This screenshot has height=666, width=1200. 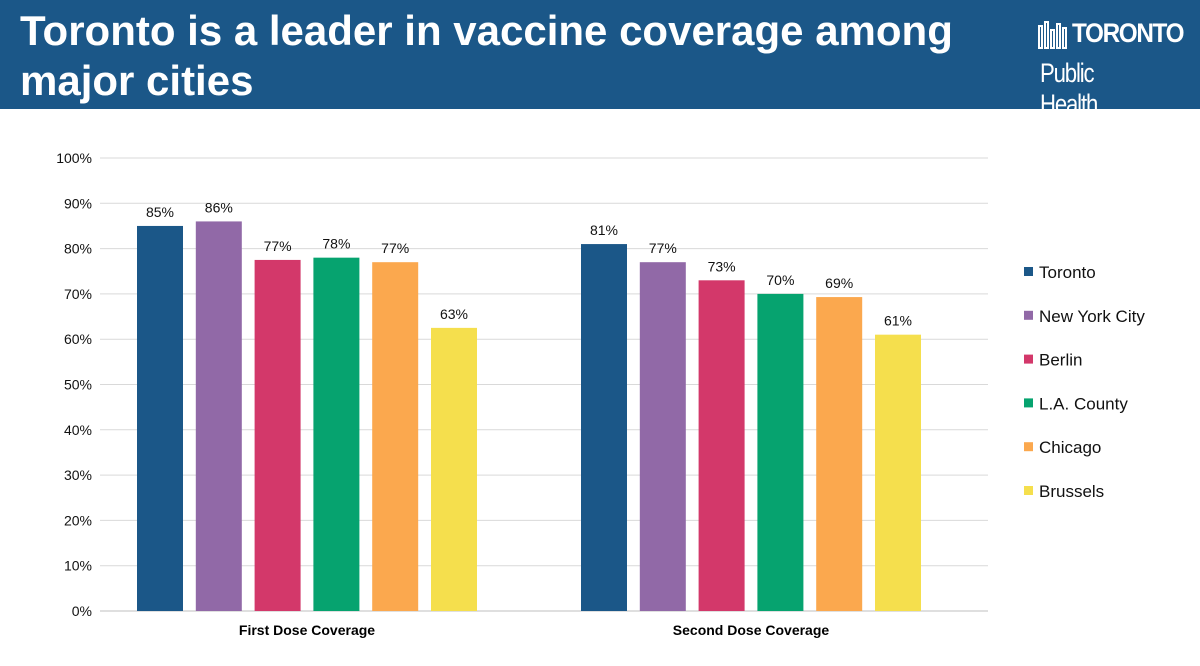 I want to click on data-label: 78%, so click(x=336, y=244).